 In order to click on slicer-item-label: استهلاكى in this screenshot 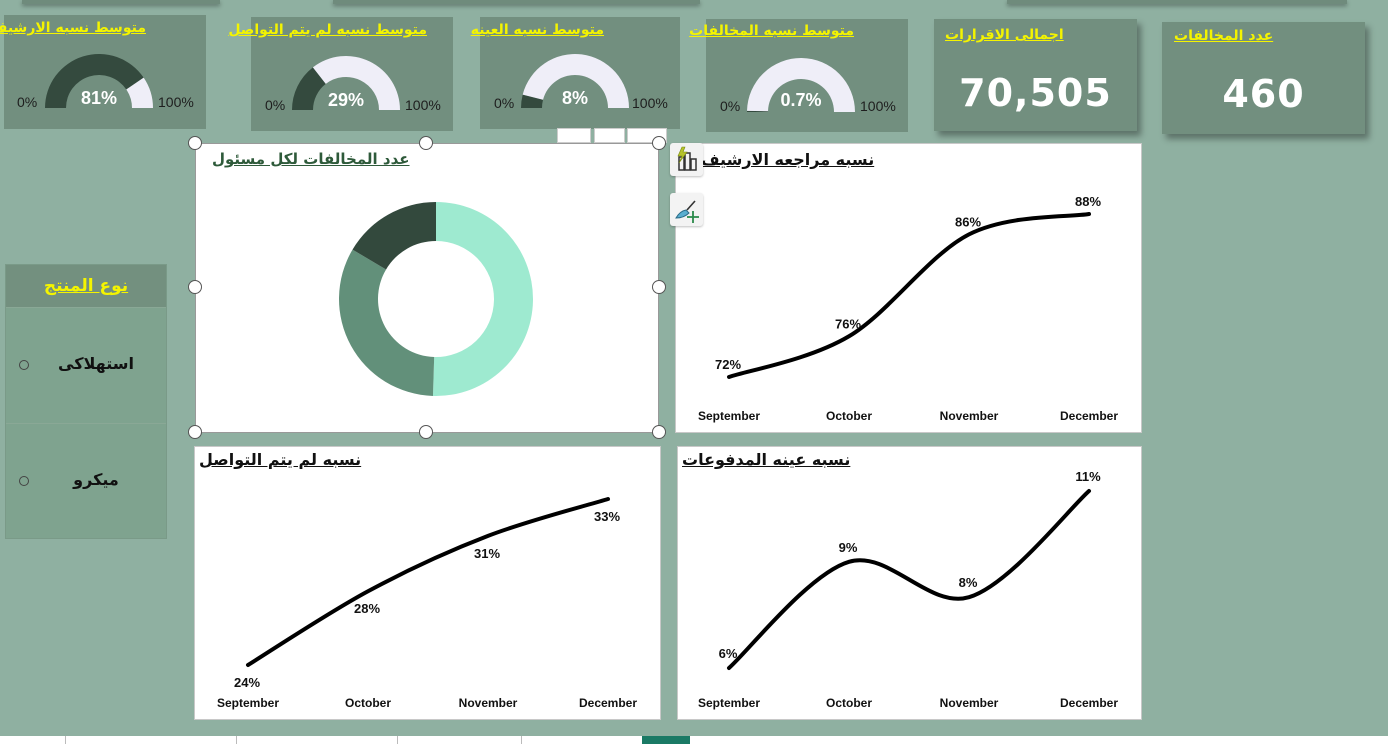, I will do `click(96, 363)`.